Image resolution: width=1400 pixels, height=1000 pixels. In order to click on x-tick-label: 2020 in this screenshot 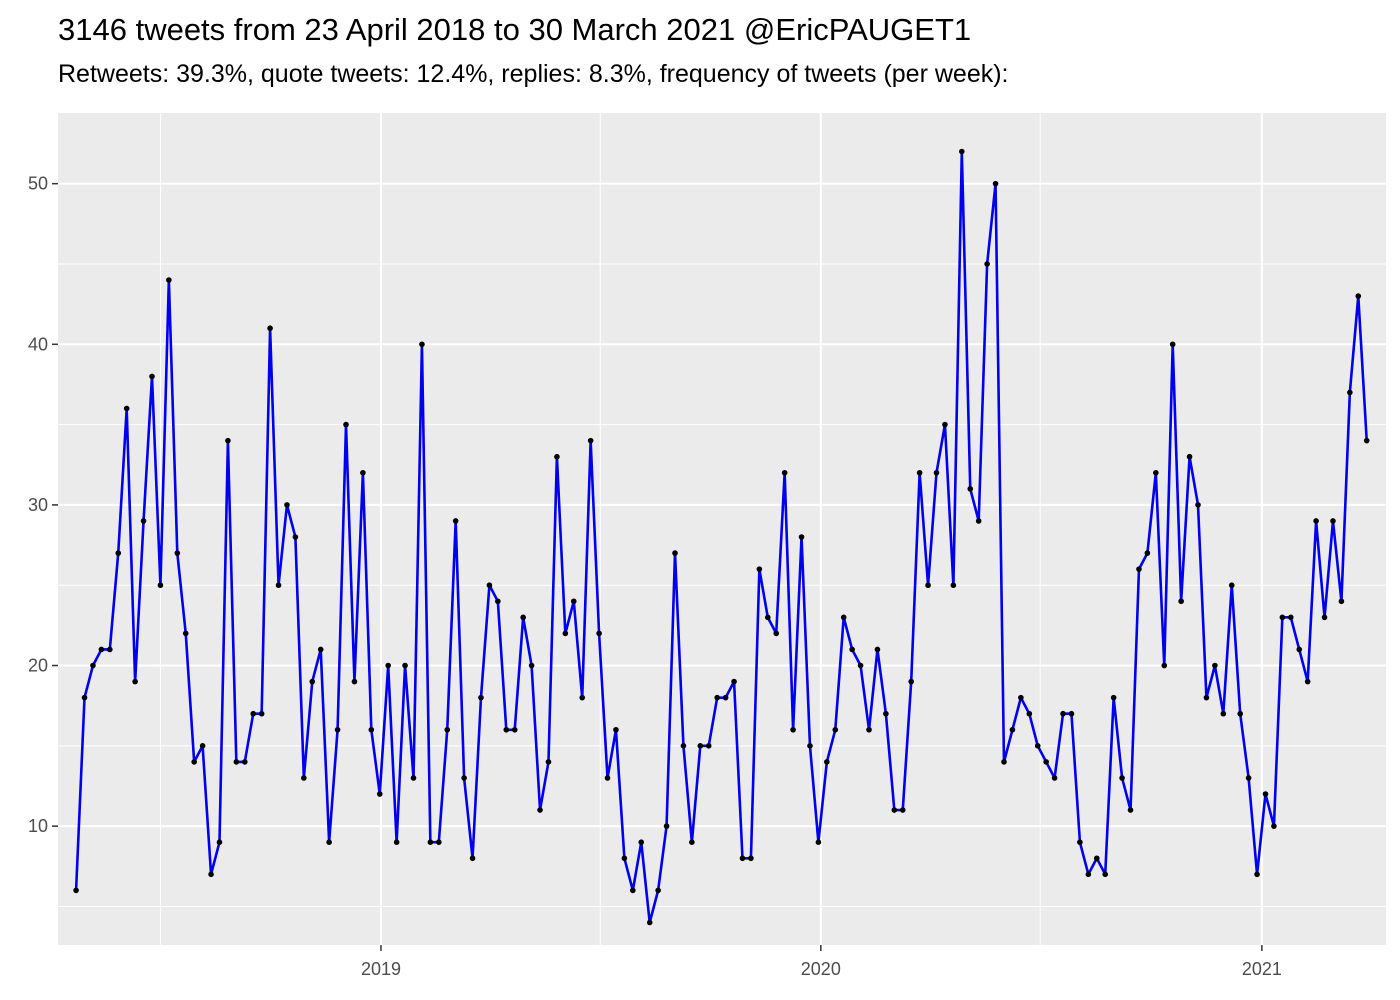, I will do `click(821, 969)`.